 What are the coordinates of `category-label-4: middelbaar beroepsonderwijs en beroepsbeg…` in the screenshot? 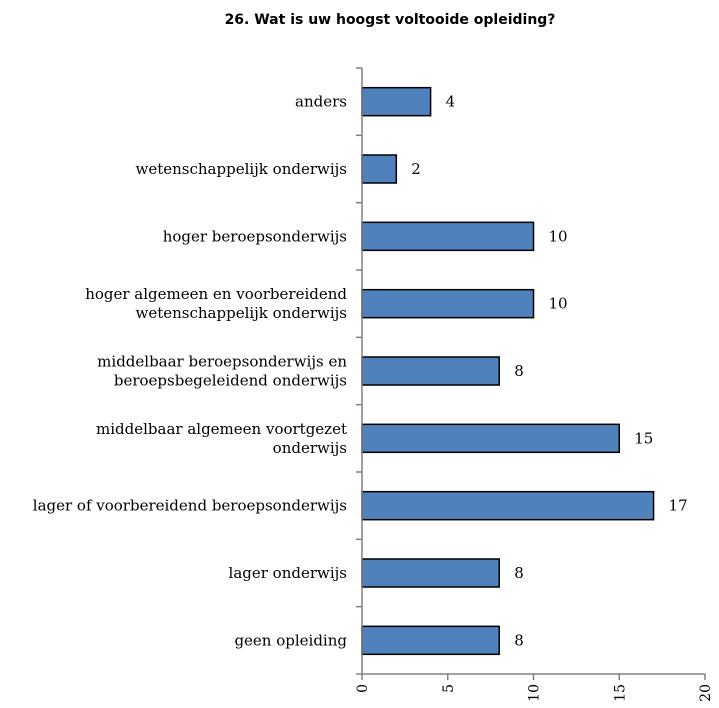 It's located at (222, 371).